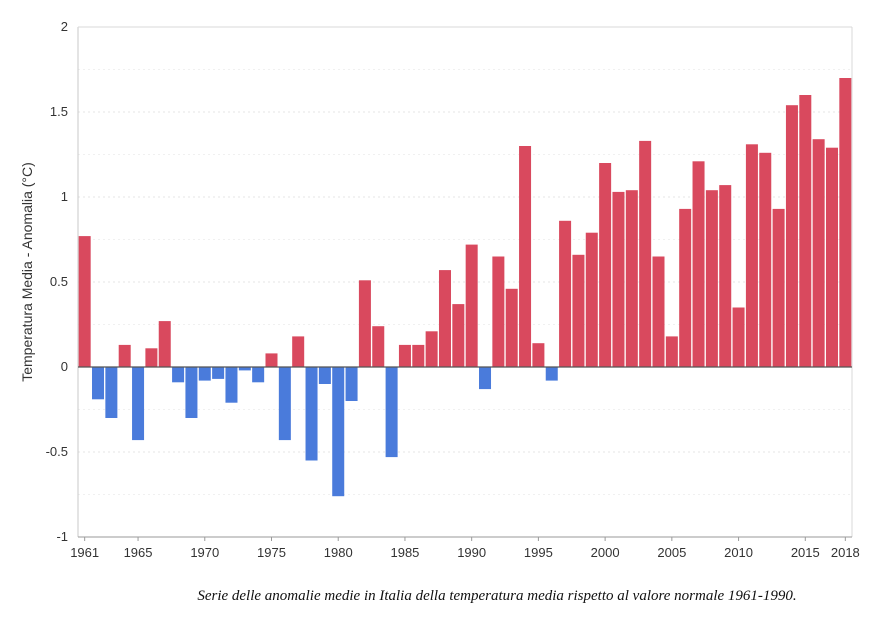 This screenshot has height=629, width=894. Describe the element at coordinates (805, 231) in the screenshot. I see `bar-2015` at that location.